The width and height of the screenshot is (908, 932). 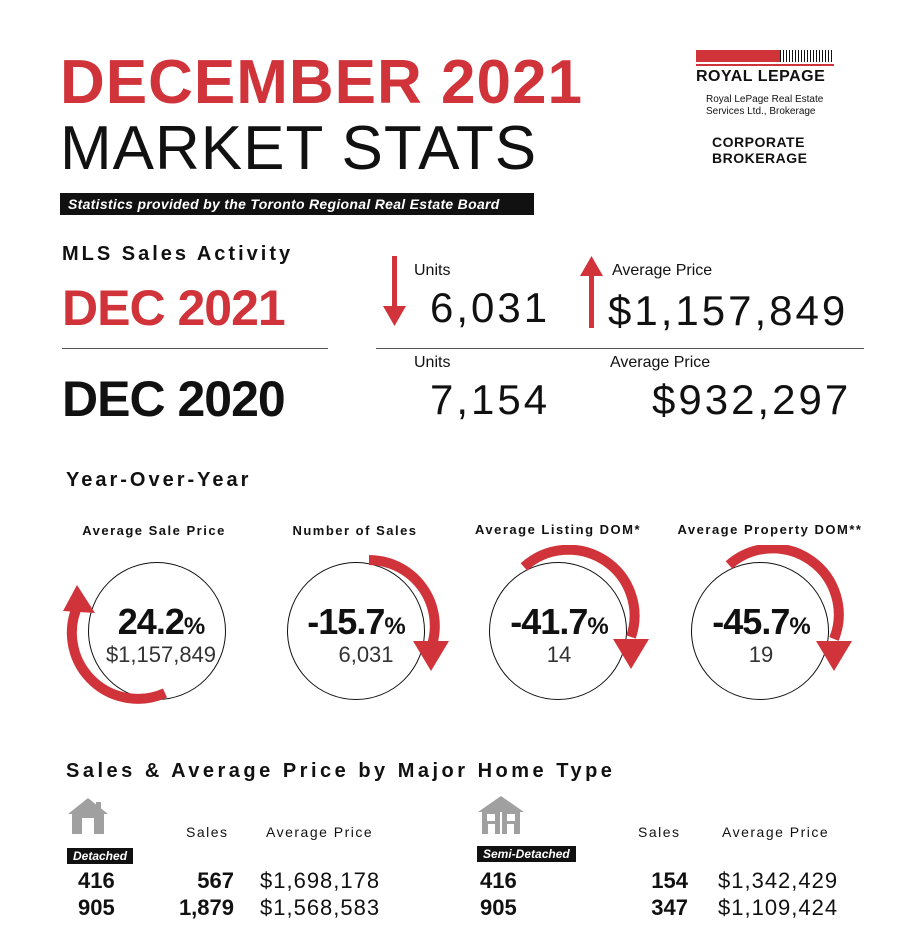 I want to click on detached-sales-header: Sales, so click(x=207, y=832).